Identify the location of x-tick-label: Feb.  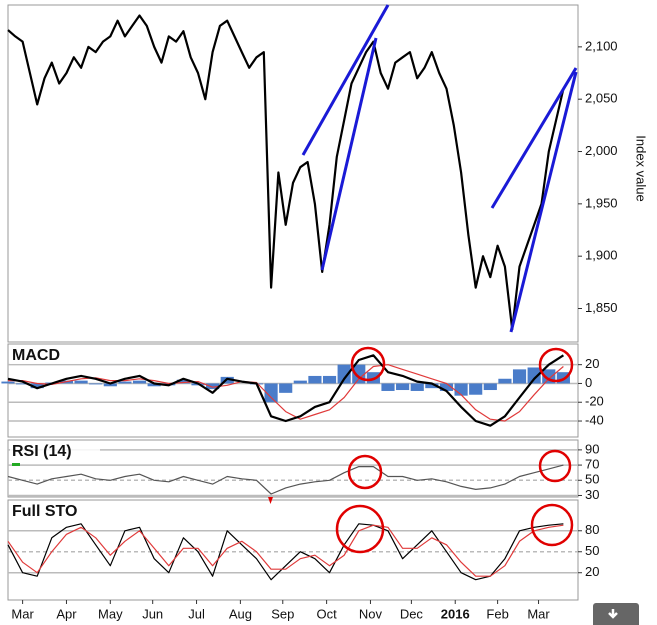
(497, 613).